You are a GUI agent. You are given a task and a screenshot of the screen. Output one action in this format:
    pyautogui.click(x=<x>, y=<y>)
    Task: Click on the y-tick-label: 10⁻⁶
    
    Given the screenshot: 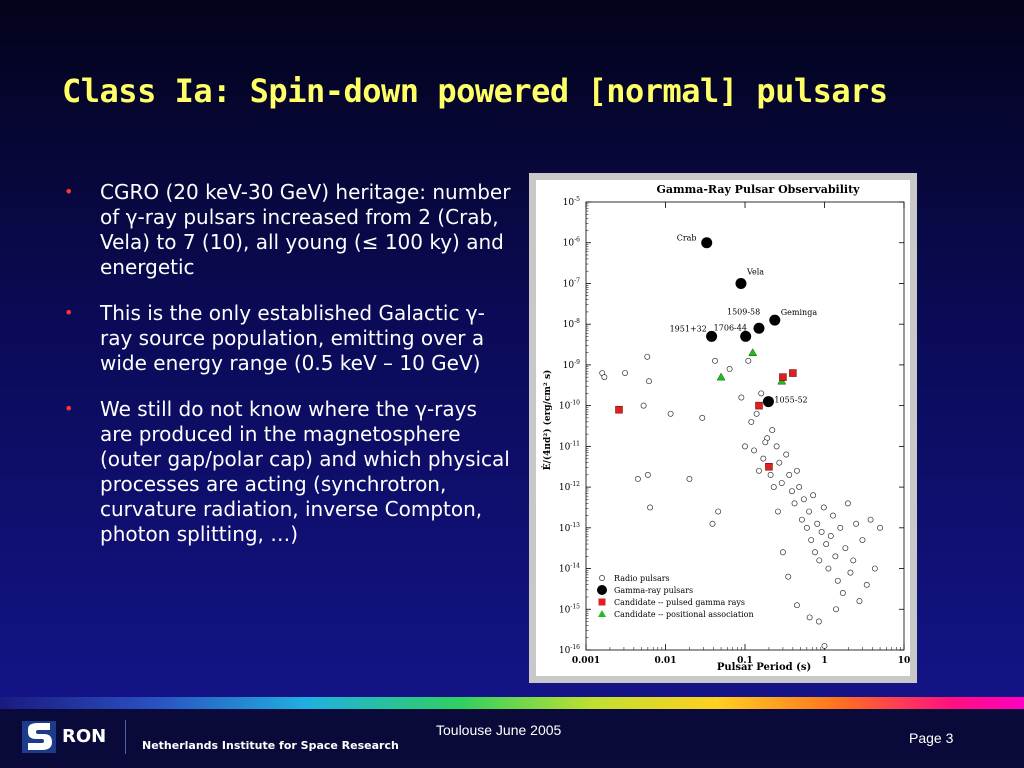 What is the action you would take?
    pyautogui.click(x=571, y=243)
    